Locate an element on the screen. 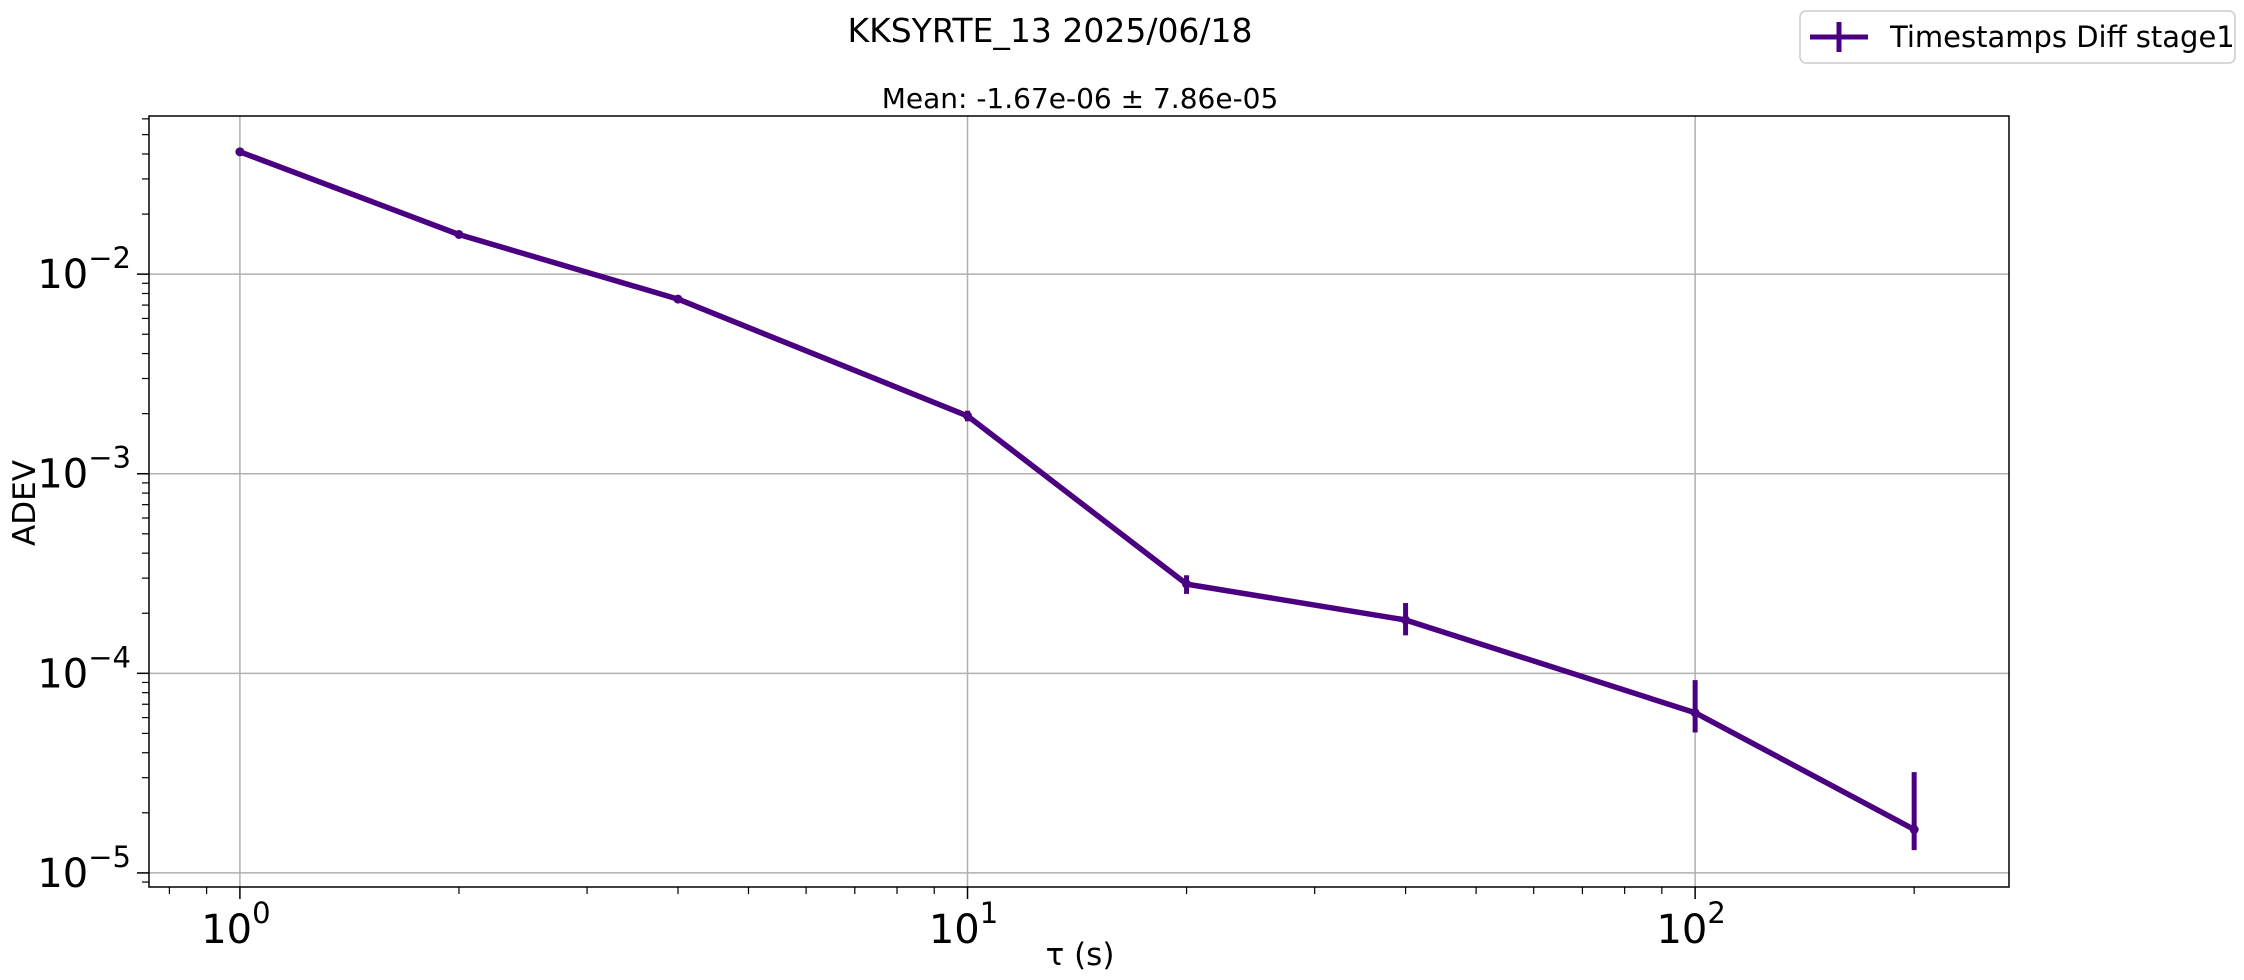 This screenshot has height=980, width=2244. y-tick-label: 10⁻² is located at coordinates (84, 269).